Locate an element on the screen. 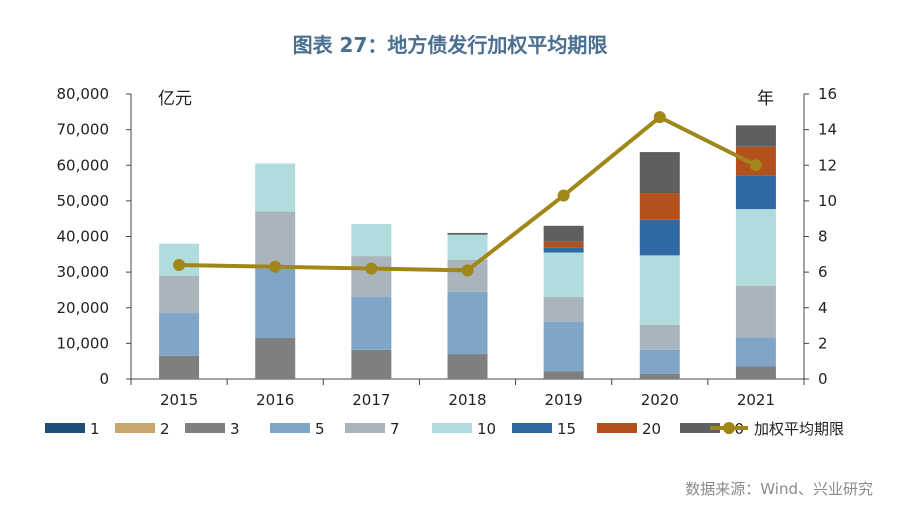 This screenshot has width=900, height=527. x-tick-label: 2015 is located at coordinates (179, 400).